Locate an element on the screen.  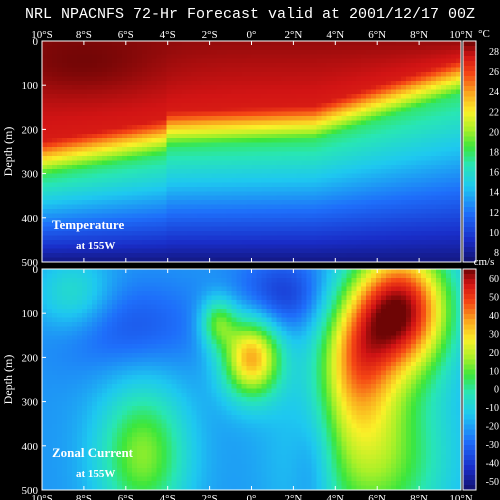
x-tick-label: 4°S is located at coordinates (168, 35).